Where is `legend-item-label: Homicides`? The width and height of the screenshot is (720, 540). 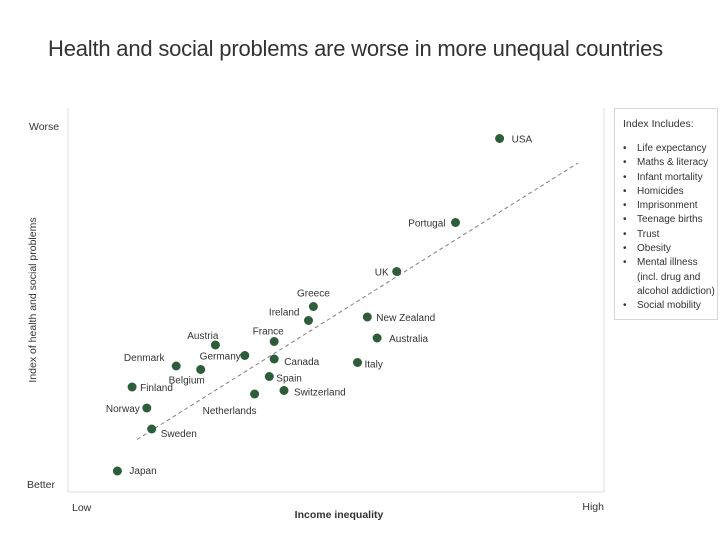 legend-item-label: Homicides is located at coordinates (660, 191).